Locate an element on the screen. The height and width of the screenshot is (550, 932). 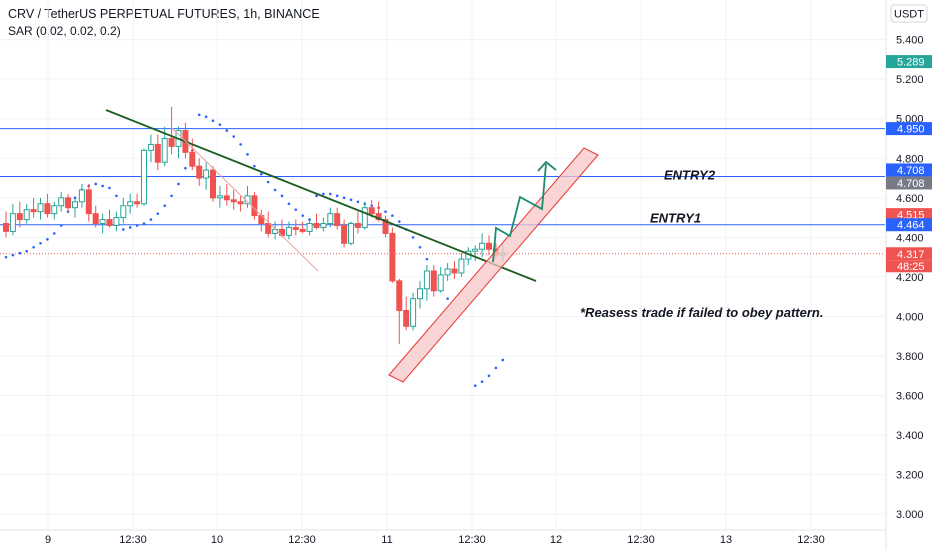
trend-line is located at coordinates (321, 195).